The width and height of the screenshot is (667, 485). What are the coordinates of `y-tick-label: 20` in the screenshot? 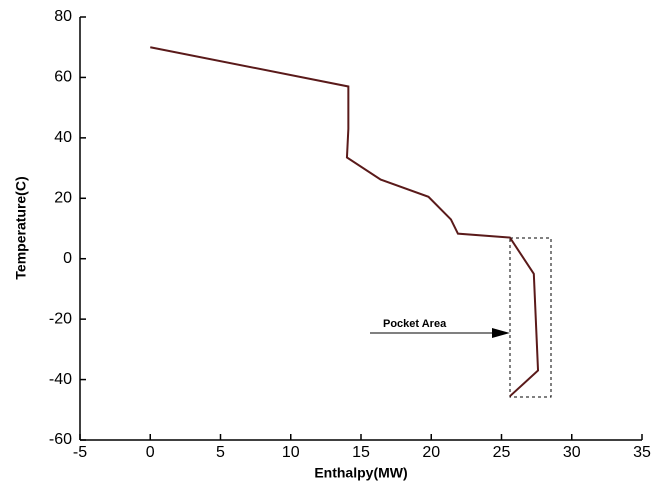 It's located at (63, 198).